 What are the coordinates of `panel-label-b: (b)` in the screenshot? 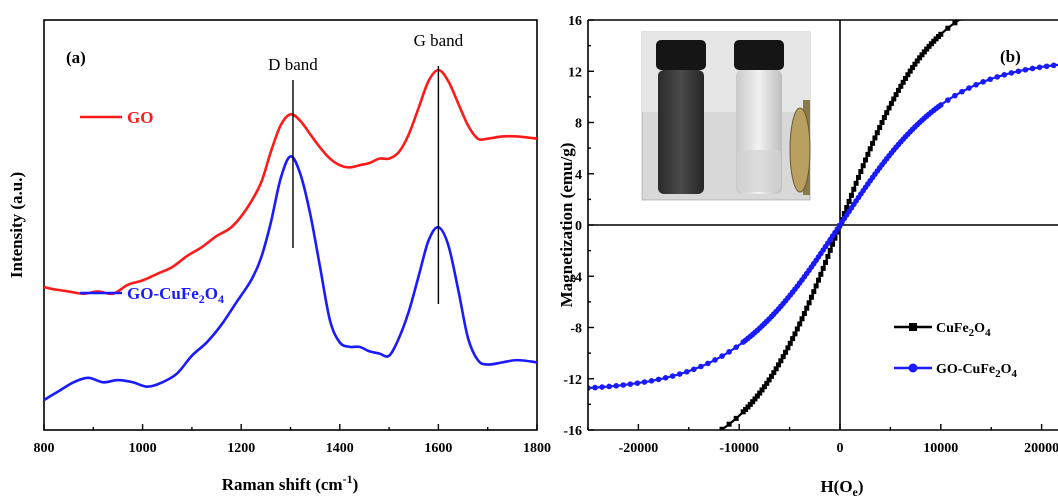 It's located at (1010, 56).